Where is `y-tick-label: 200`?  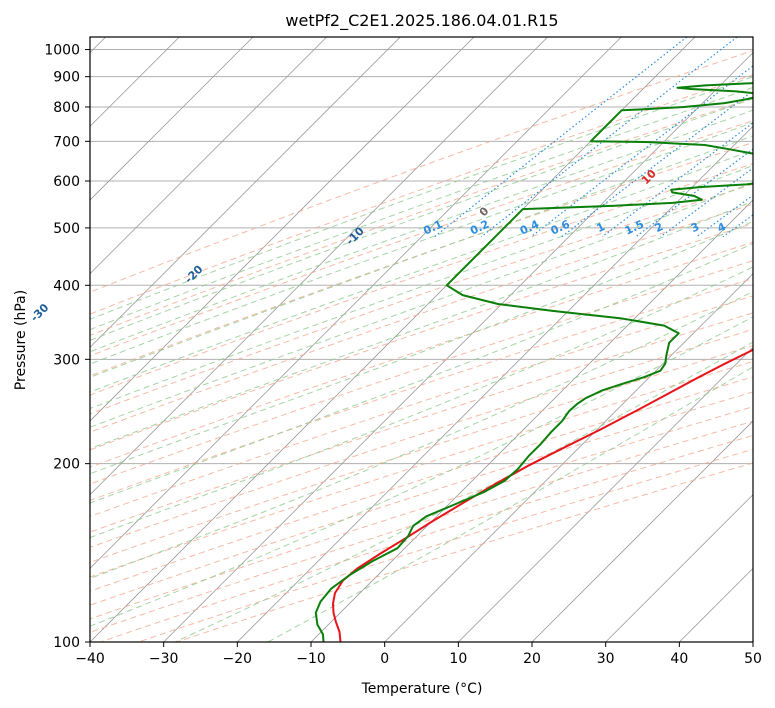
y-tick-label: 200 is located at coordinates (66, 465).